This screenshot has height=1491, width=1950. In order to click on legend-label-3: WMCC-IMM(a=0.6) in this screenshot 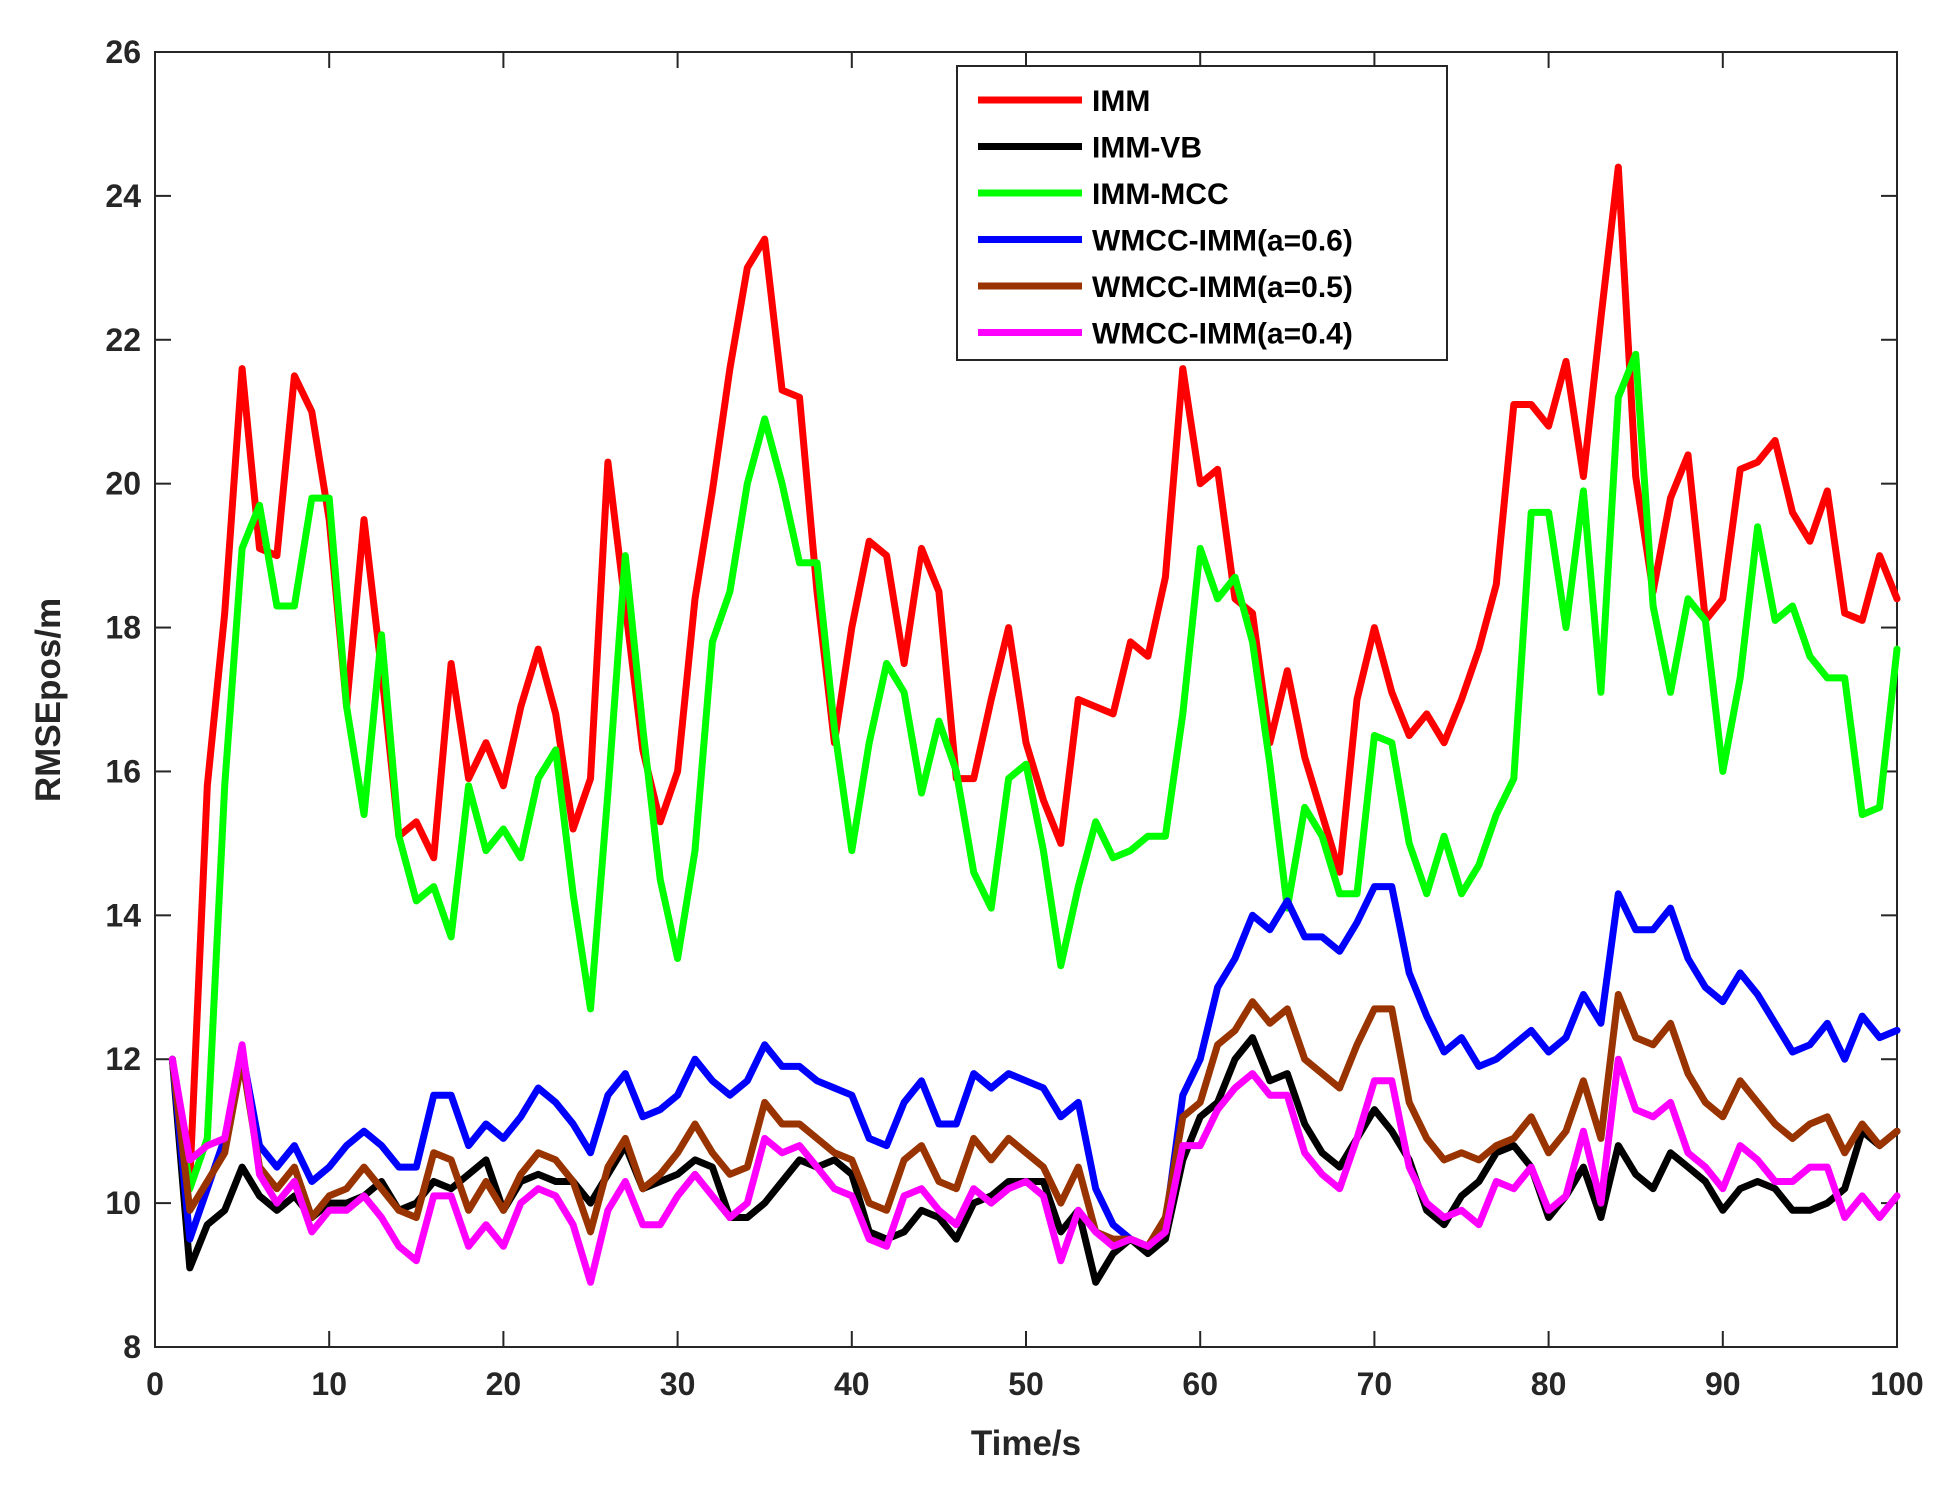, I will do `click(1222, 241)`.